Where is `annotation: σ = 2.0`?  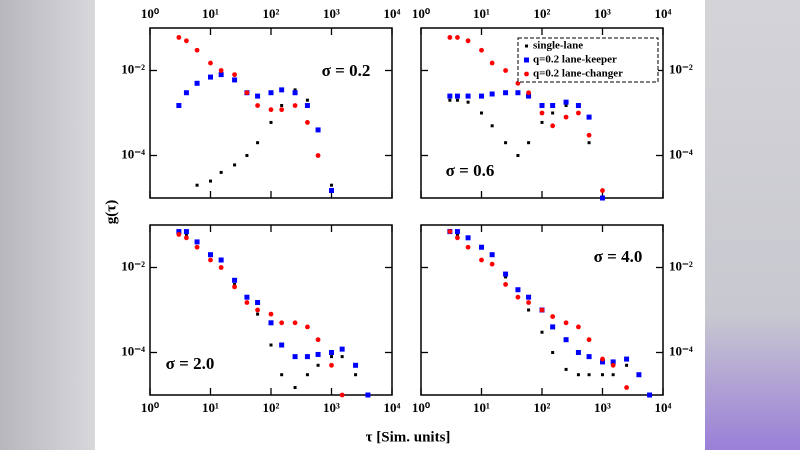 annotation: σ = 2.0 is located at coordinates (190, 363).